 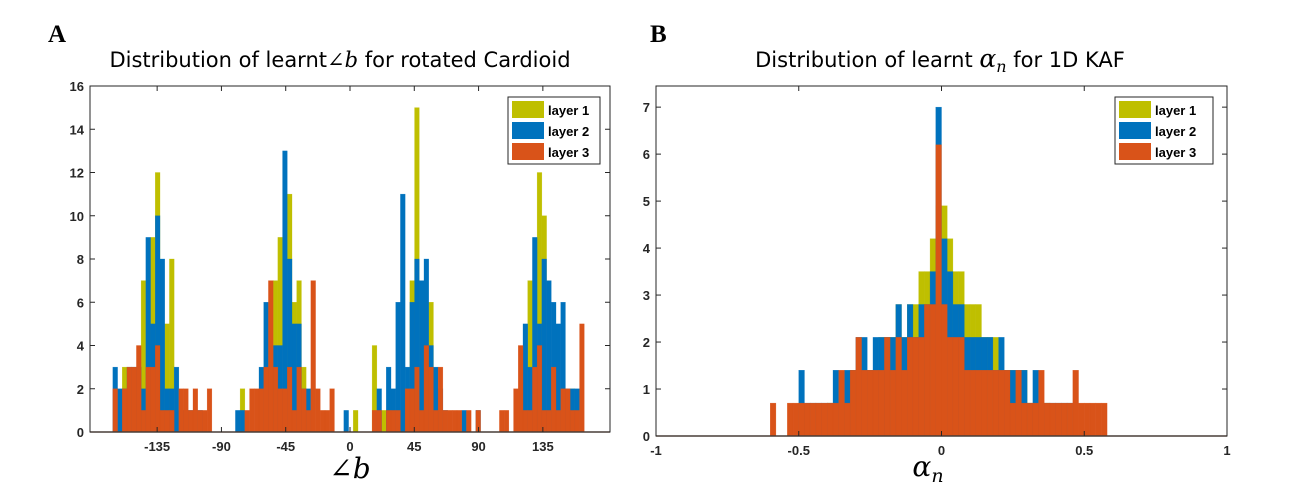 I want to click on legend-label: layer 3, so click(x=568, y=152).